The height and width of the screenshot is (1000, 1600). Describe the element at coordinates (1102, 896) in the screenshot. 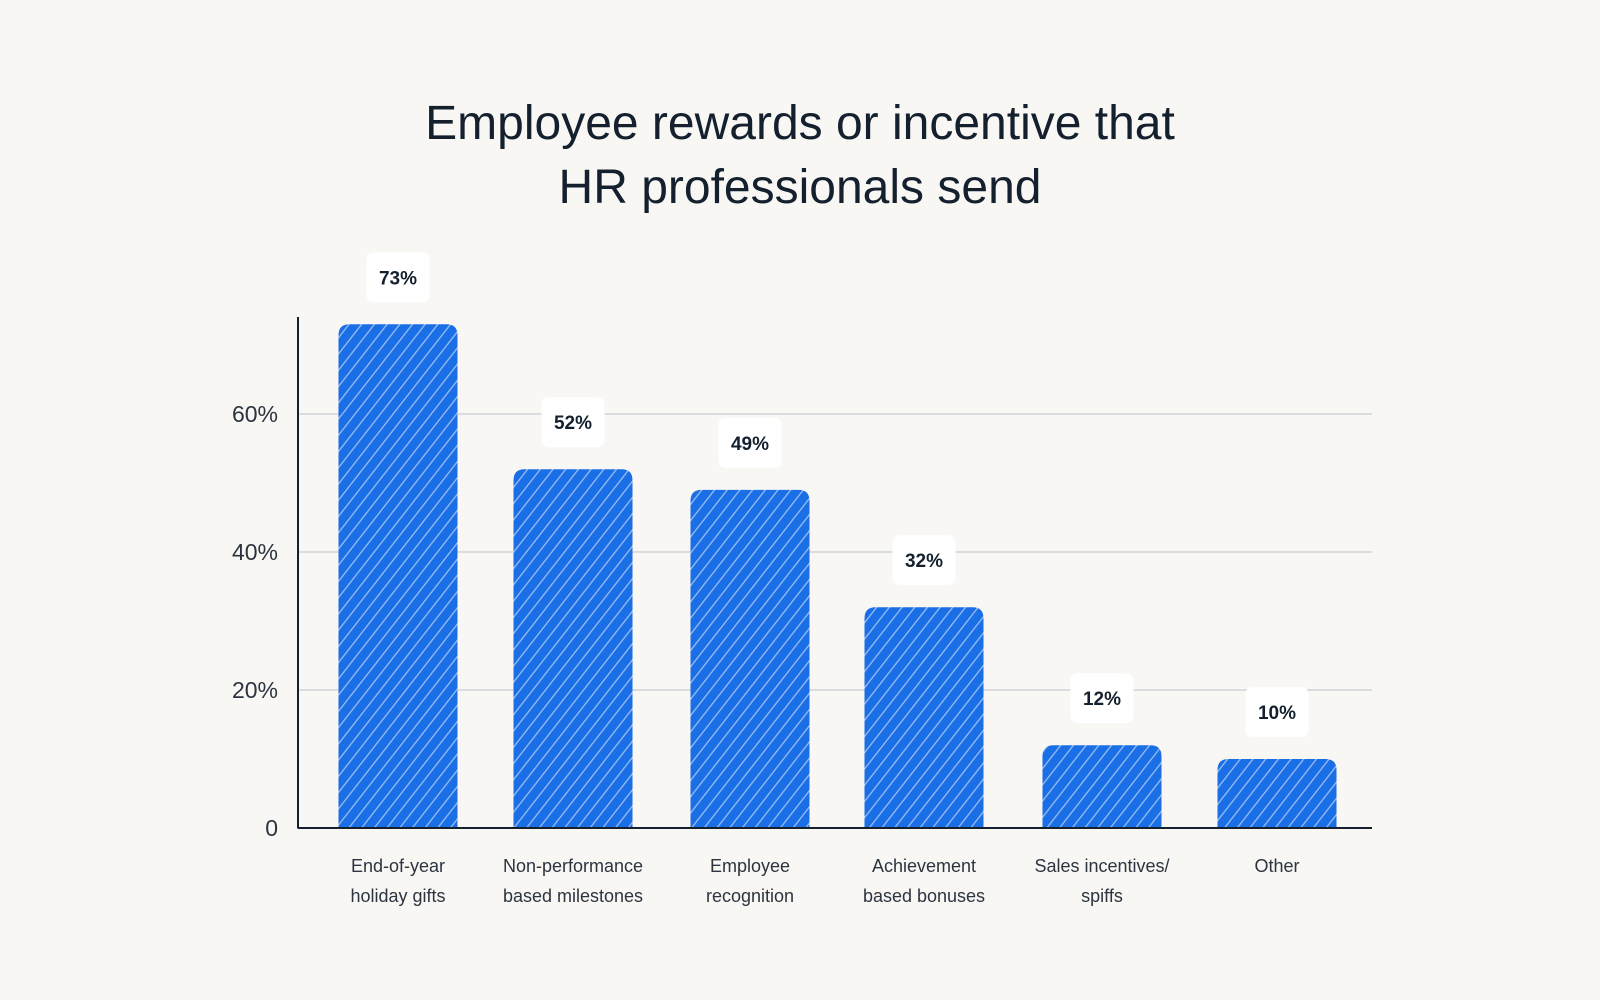

I see `x-tick-label-line: spiffs` at that location.